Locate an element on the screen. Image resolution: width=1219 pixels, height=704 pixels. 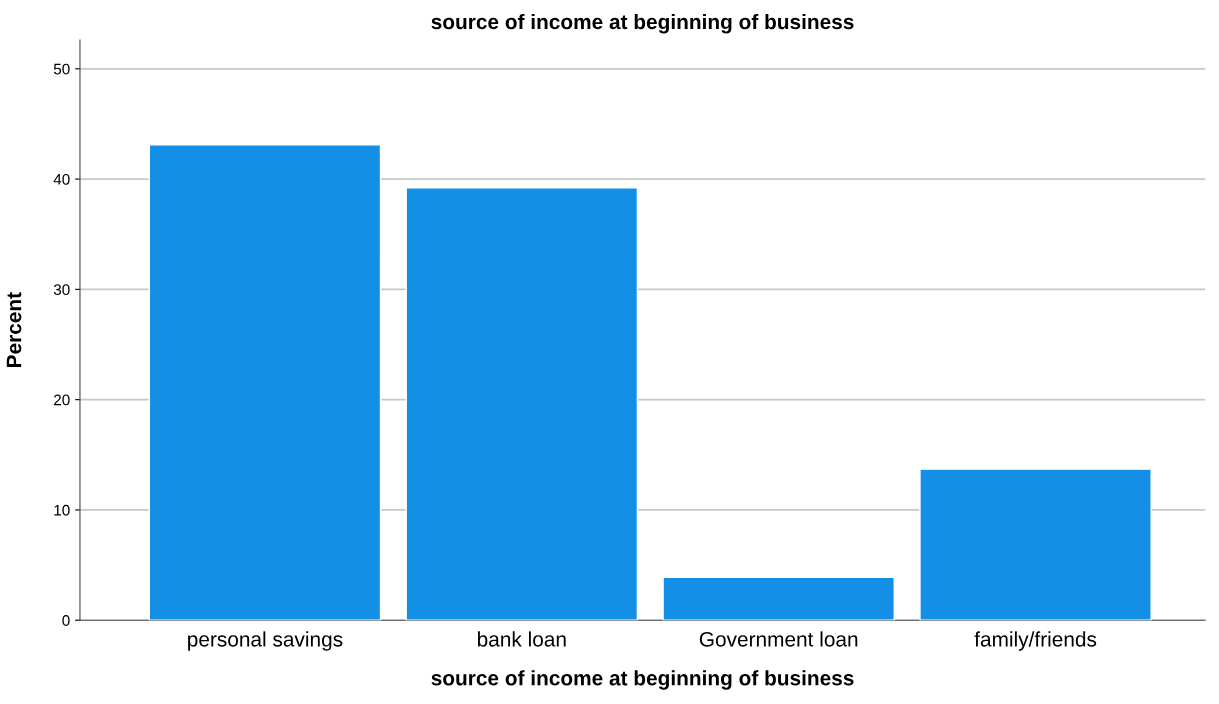
x-tick-label: family/friends is located at coordinates (1035, 641).